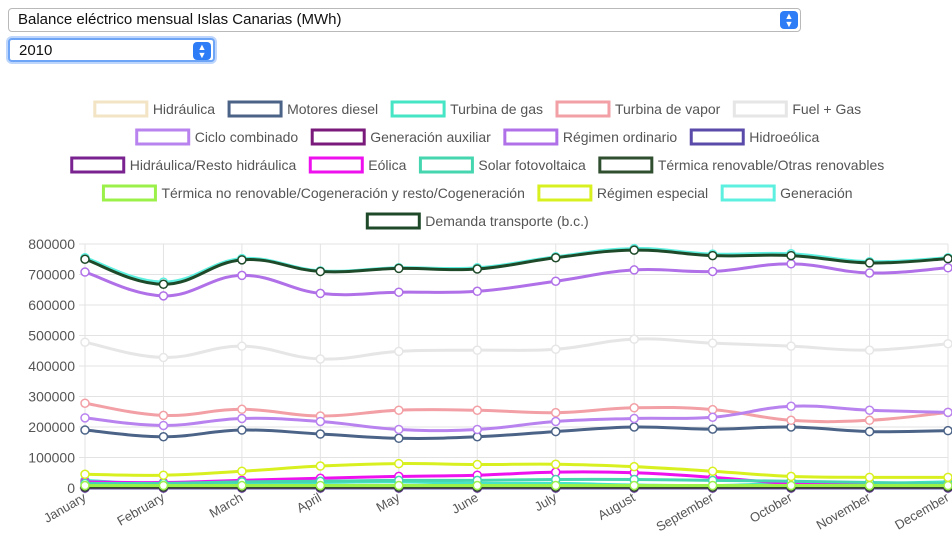 Image resolution: width=952 pixels, height=547 pixels. I want to click on legend-label: Generación, so click(816, 193).